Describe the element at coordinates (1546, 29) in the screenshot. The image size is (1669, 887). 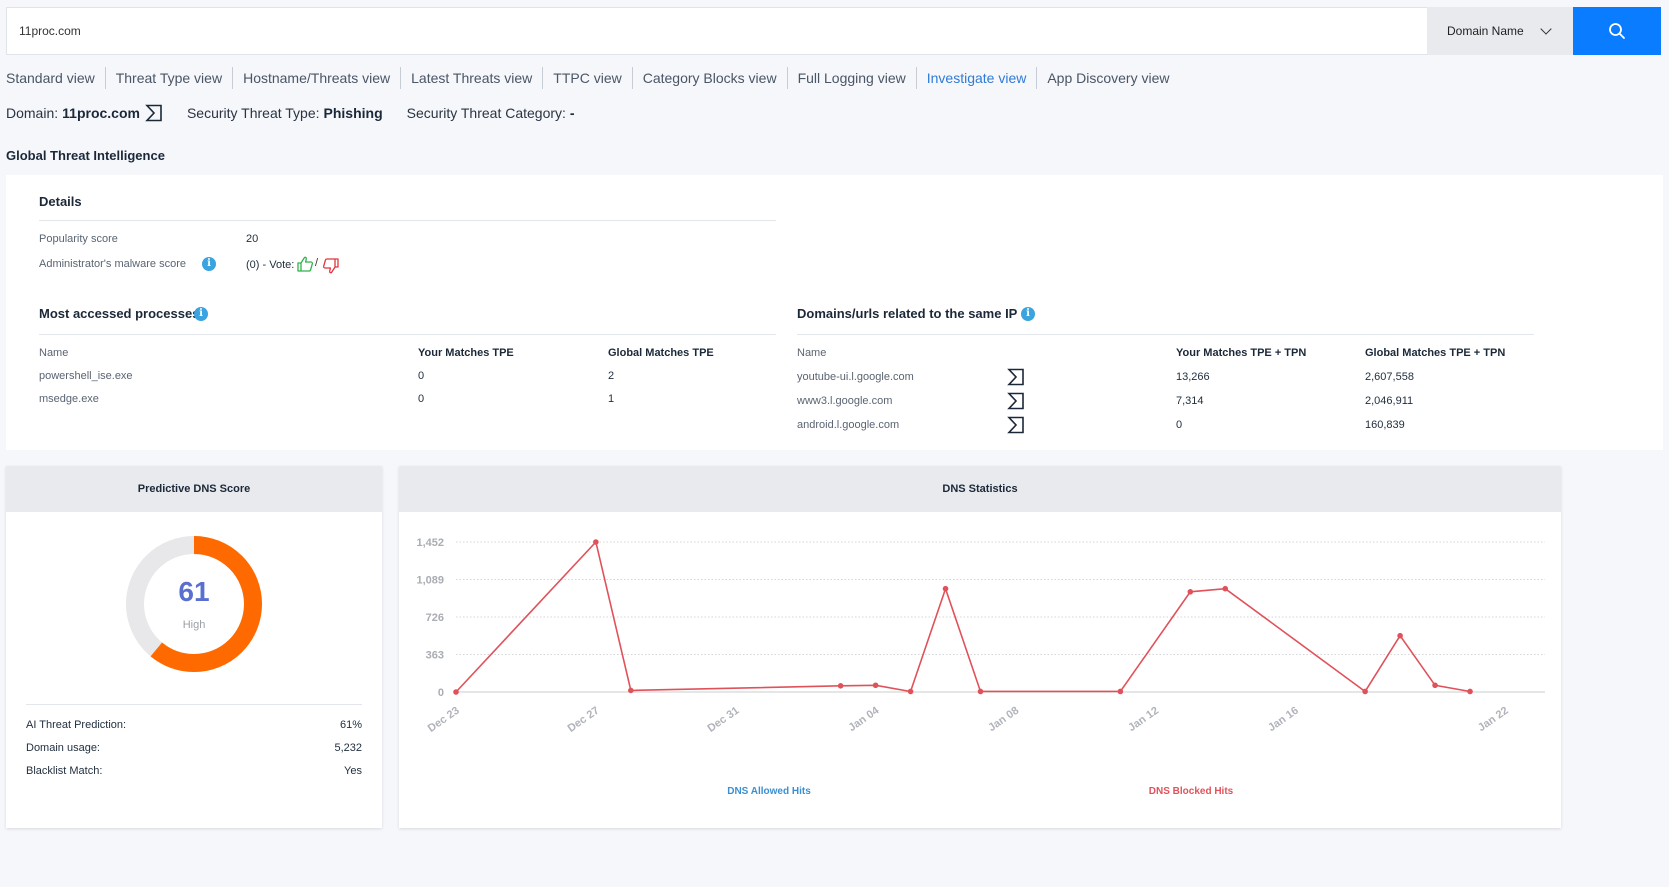
I see `chevron-down-icon` at that location.